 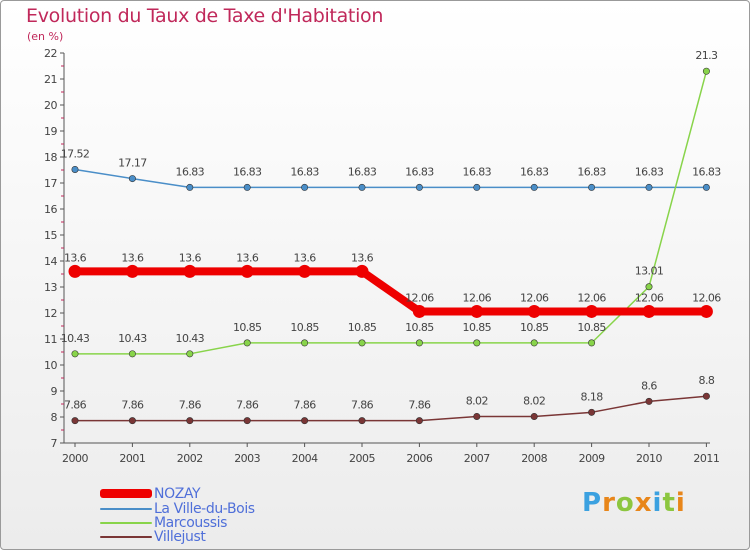 What do you see at coordinates (391, 408) in the screenshot?
I see `series-line-villejust` at bounding box center [391, 408].